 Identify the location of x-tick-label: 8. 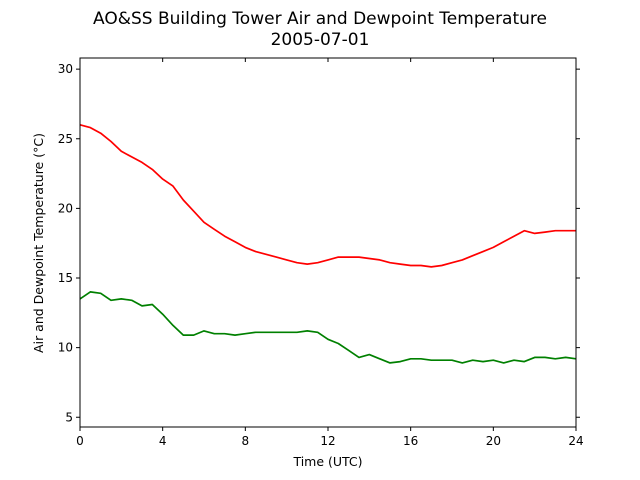
(246, 441).